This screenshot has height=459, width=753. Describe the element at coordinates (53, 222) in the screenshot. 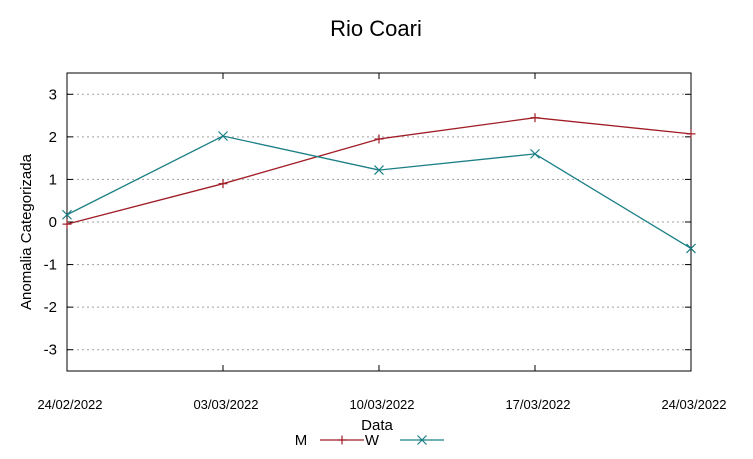

I see `y-tick-label: 0` at that location.